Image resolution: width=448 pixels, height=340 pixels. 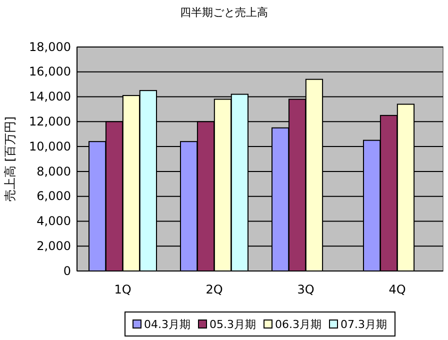 What do you see at coordinates (53, 196) in the screenshot?
I see `y-tick-label: 6,000` at bounding box center [53, 196].